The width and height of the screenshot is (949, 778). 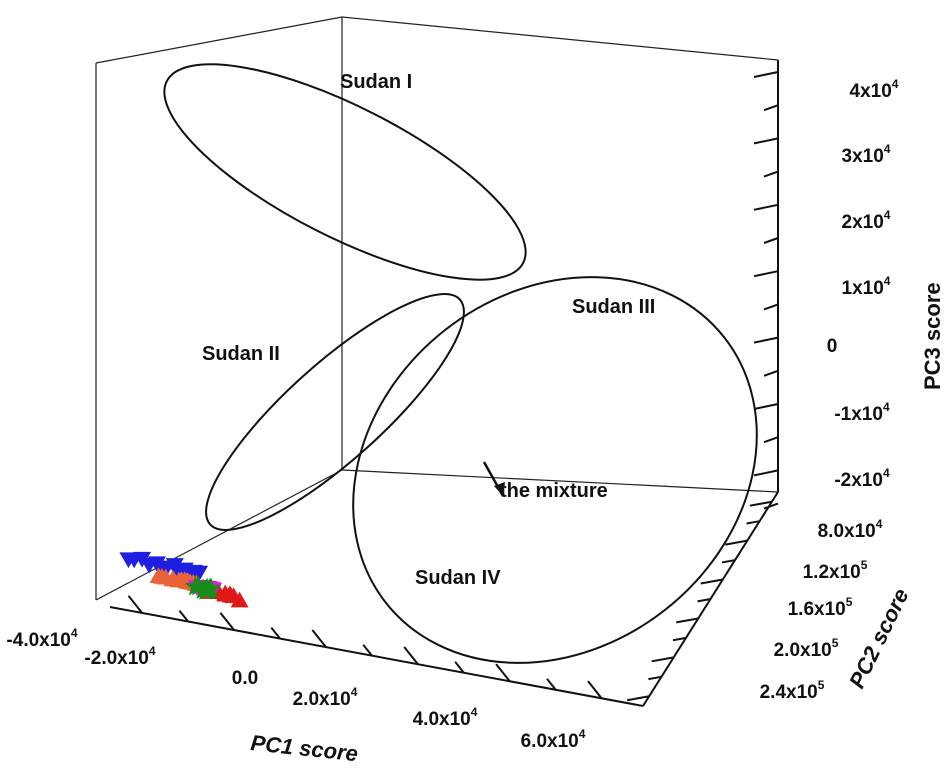 I want to click on frame-top-left, so click(x=219, y=40).